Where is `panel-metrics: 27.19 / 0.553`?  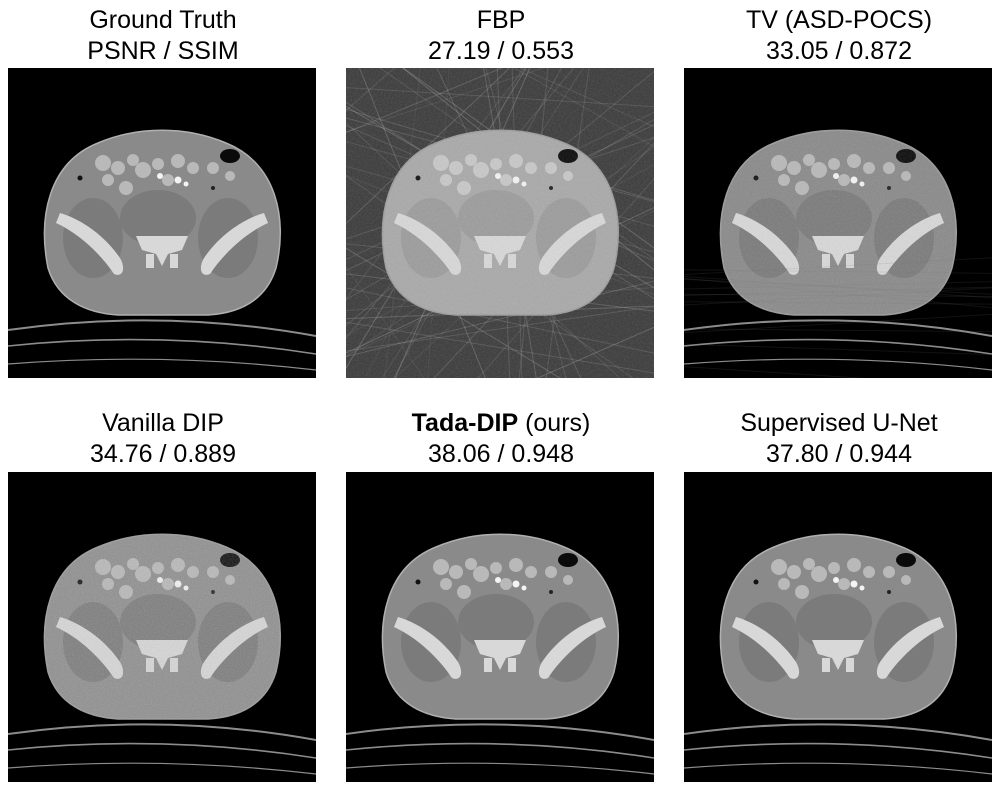 panel-metrics: 27.19 / 0.553 is located at coordinates (501, 51).